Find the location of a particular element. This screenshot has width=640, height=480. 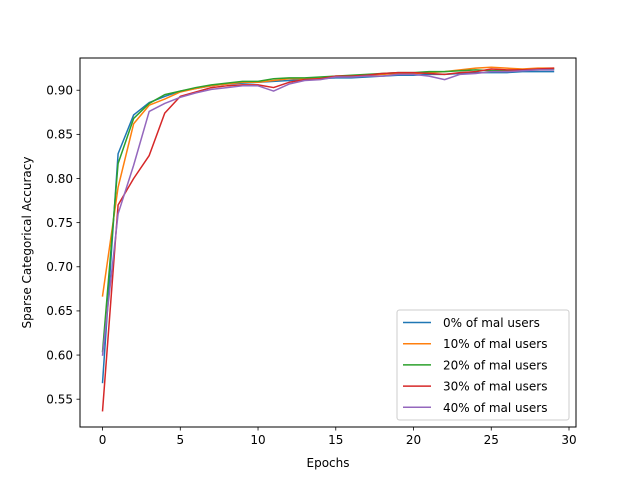

legend-label-1: 10% of mal users is located at coordinates (495, 344).